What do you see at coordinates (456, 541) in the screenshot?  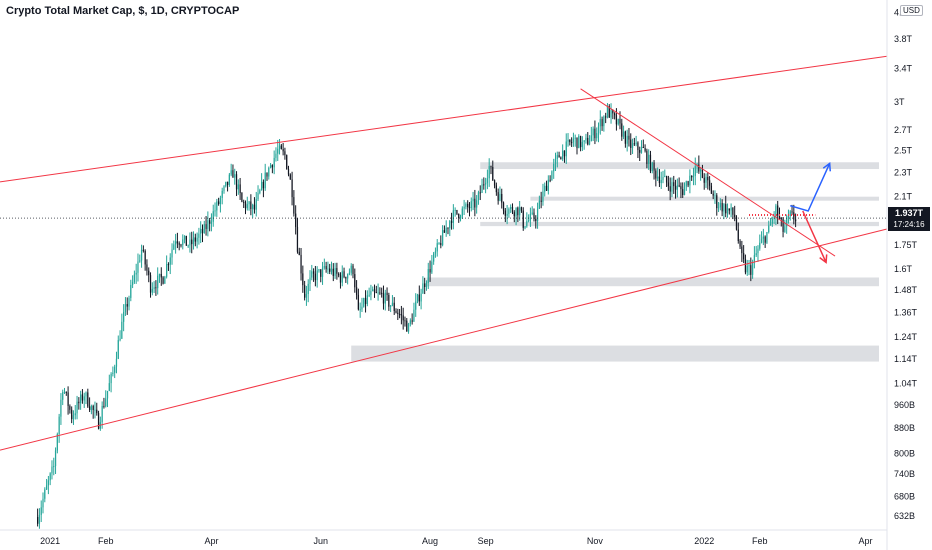 I see `time-axis: 2021 Feb Apr Jun Aug Sep Nov 2022 Feb Apr` at bounding box center [456, 541].